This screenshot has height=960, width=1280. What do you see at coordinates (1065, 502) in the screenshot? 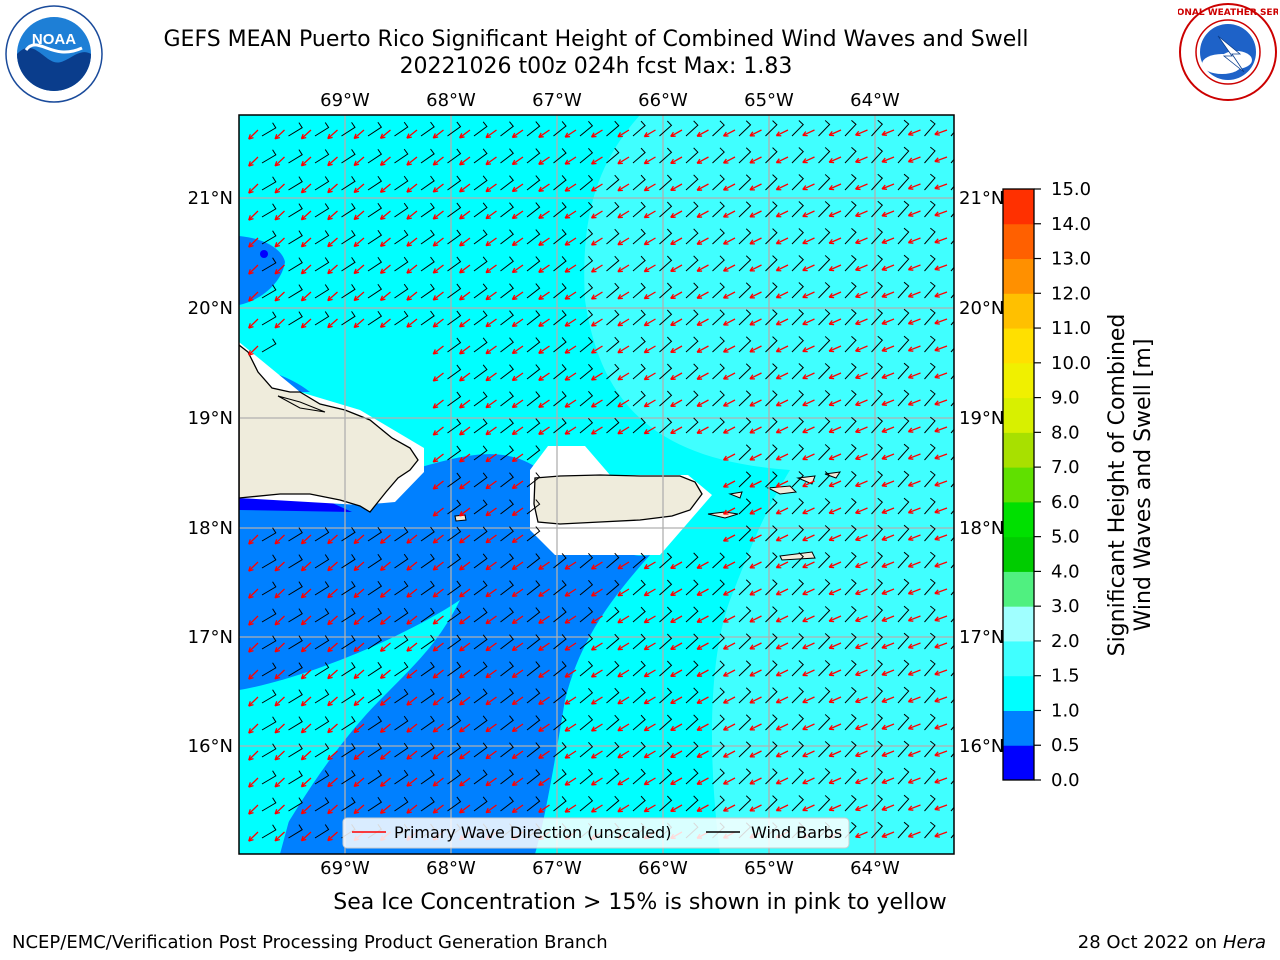
I see `colorbar-tick-label: 6.0` at bounding box center [1065, 502].